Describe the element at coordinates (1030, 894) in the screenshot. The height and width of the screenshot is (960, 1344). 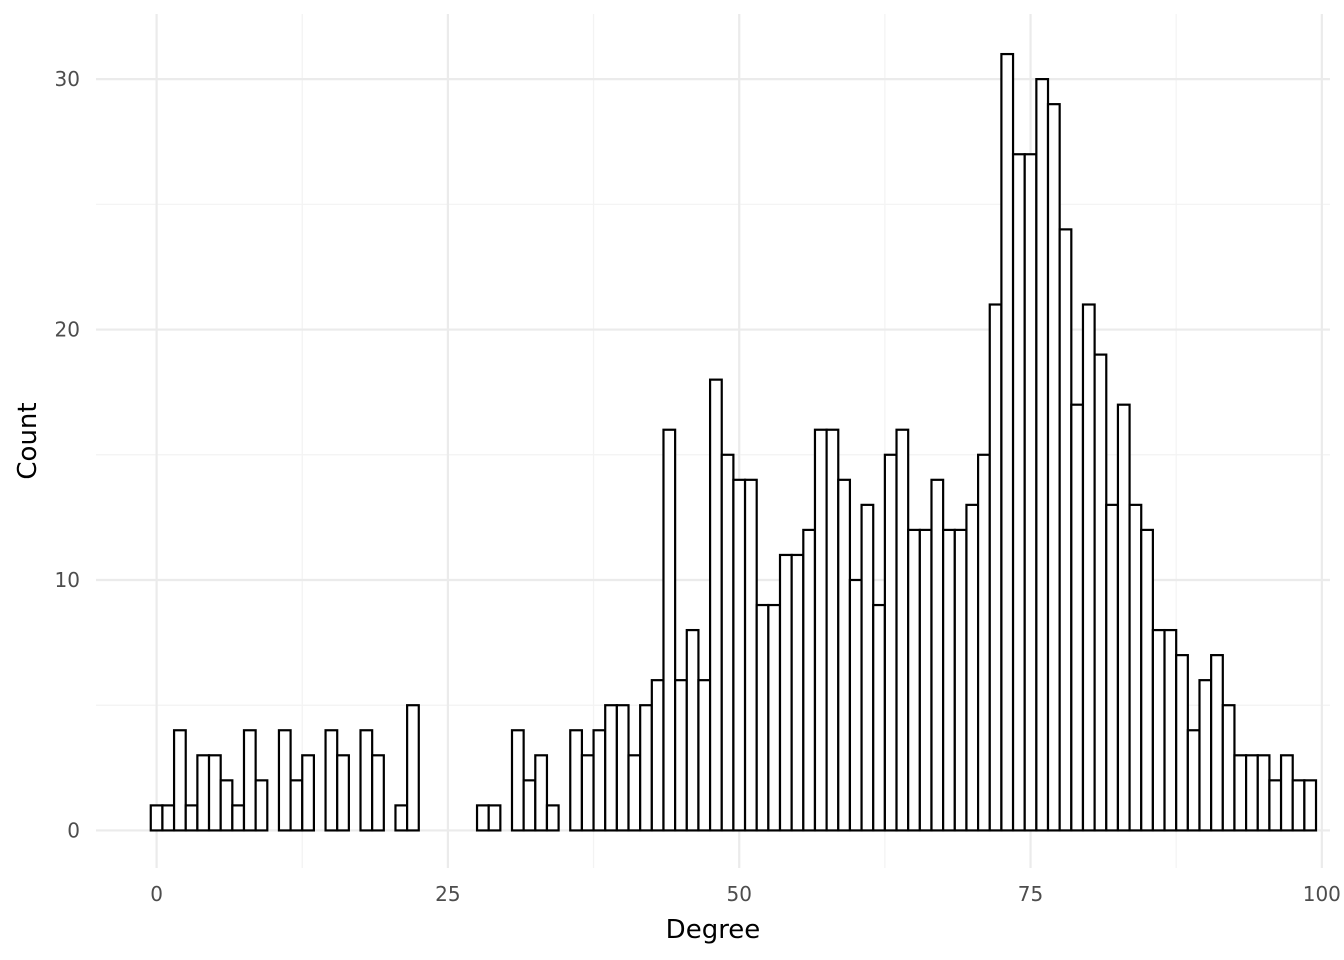
I see `x-tick-label: 75` at that location.